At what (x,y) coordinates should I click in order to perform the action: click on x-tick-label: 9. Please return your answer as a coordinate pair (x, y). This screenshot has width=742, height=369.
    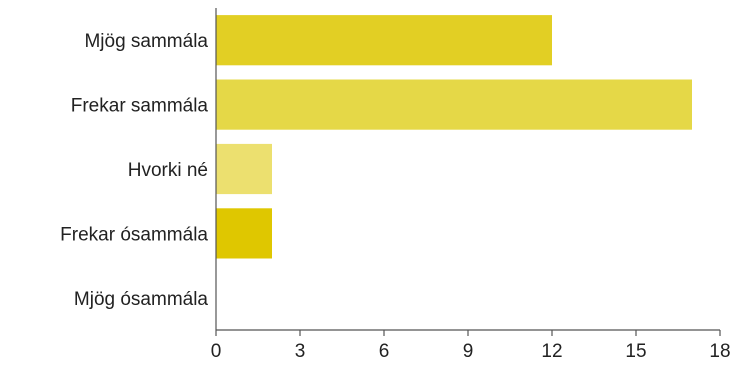
    Looking at the image, I should click on (468, 351).